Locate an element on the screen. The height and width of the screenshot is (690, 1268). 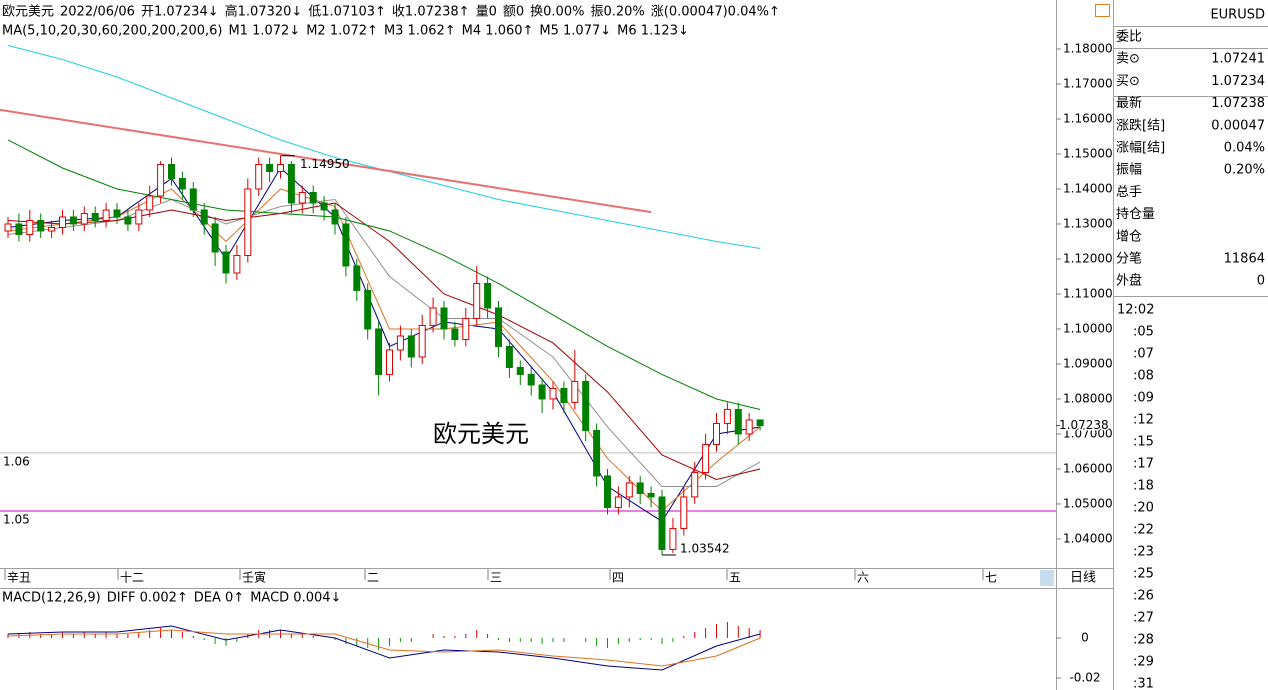
macd-line is located at coordinates (384, 648).